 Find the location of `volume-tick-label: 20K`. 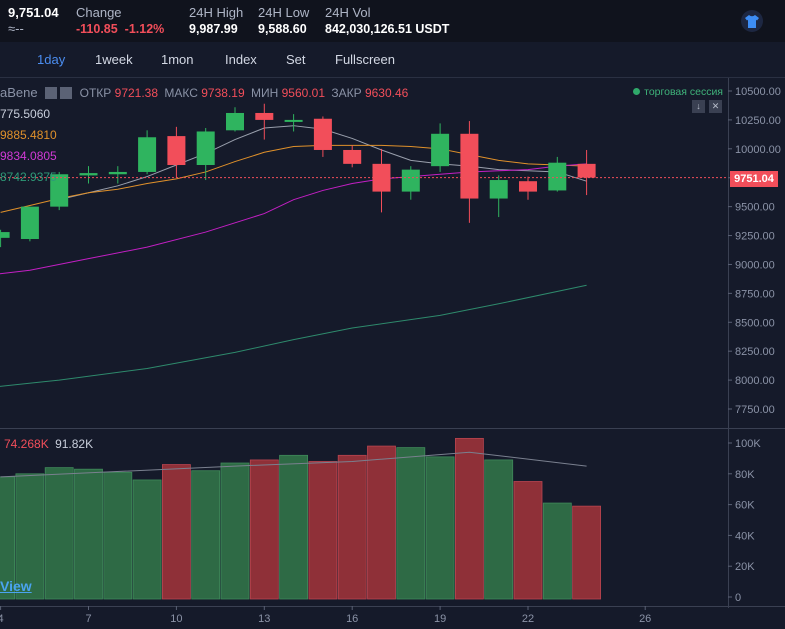

volume-tick-label: 20K is located at coordinates (745, 567).